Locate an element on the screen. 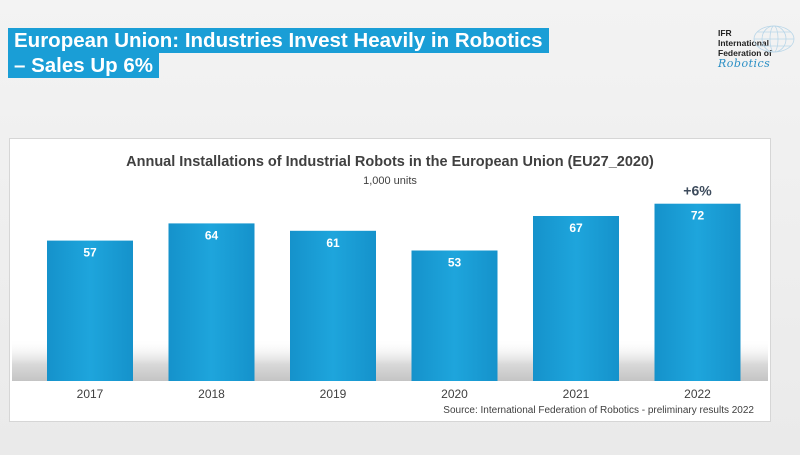  x-tick-label-2019: 2019 is located at coordinates (333, 394).